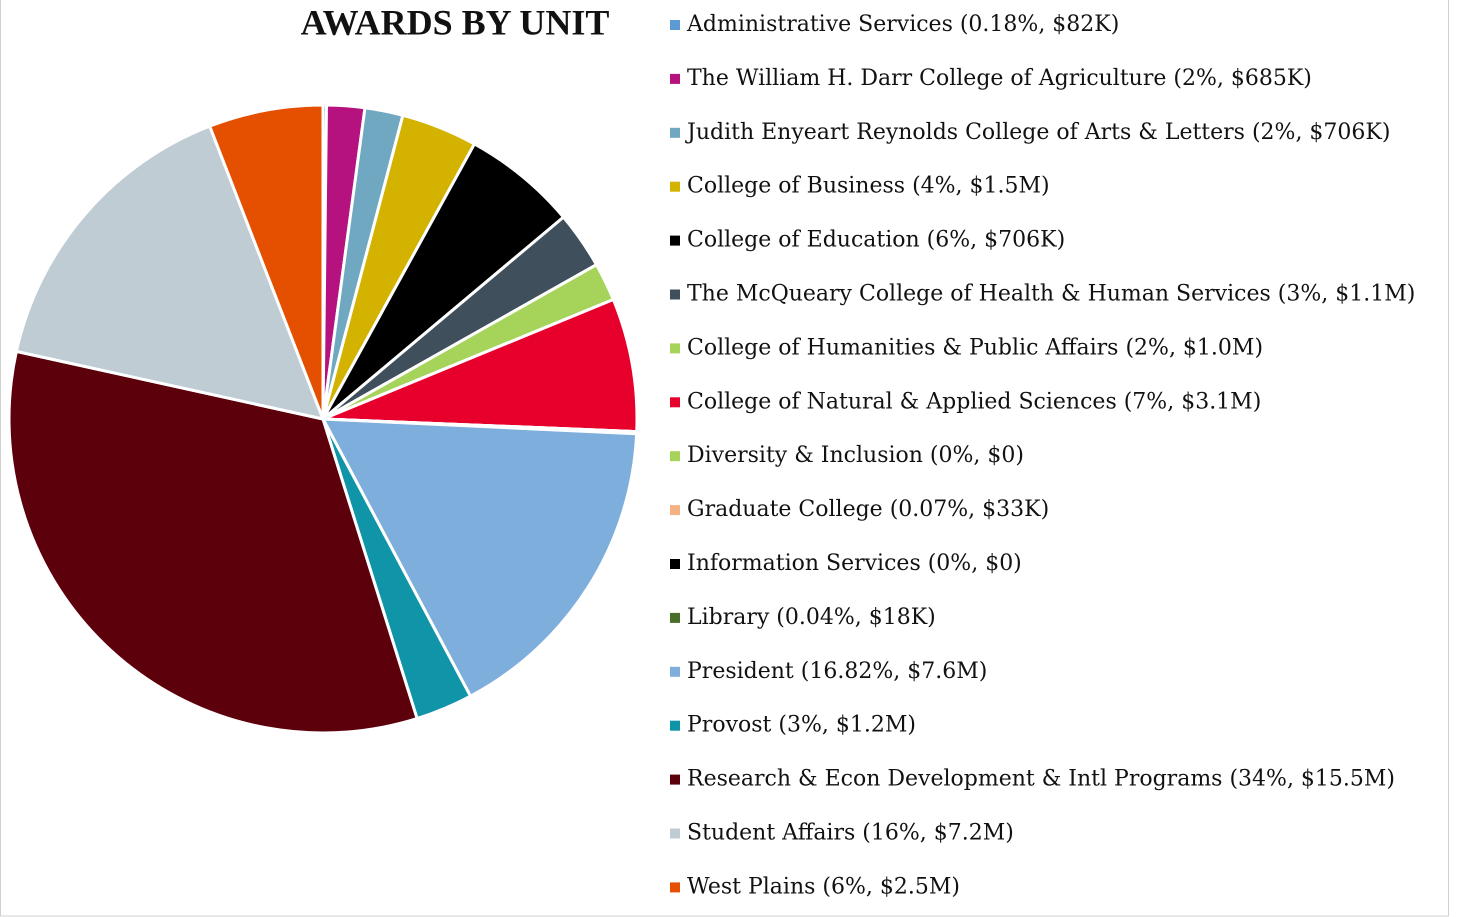 This screenshot has height=917, width=1460. I want to click on legend-label: Student Affairs (16%, $7.2M), so click(850, 833).